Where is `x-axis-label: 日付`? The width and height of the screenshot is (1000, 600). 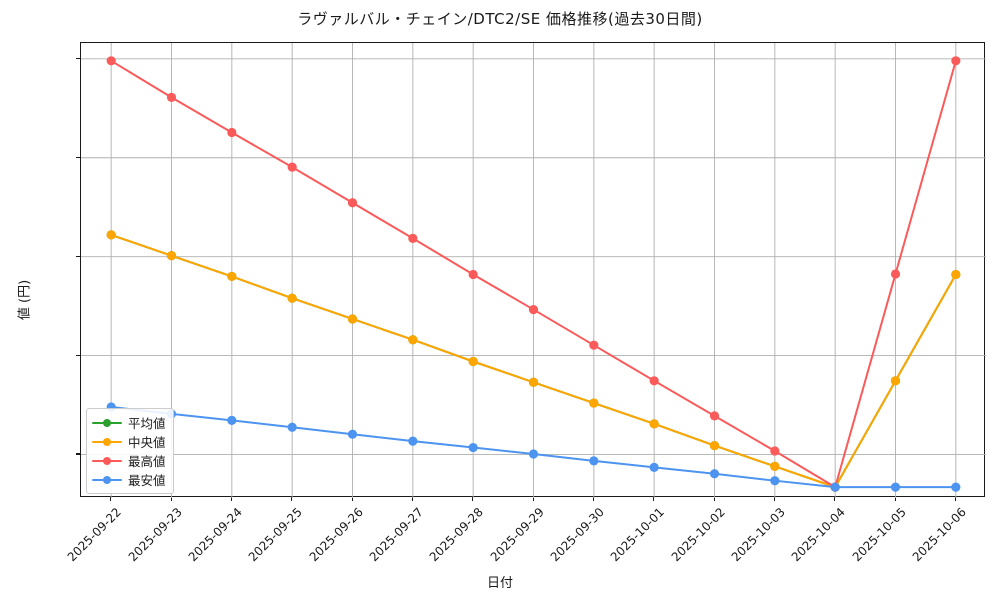 x-axis-label: 日付 is located at coordinates (499, 583).